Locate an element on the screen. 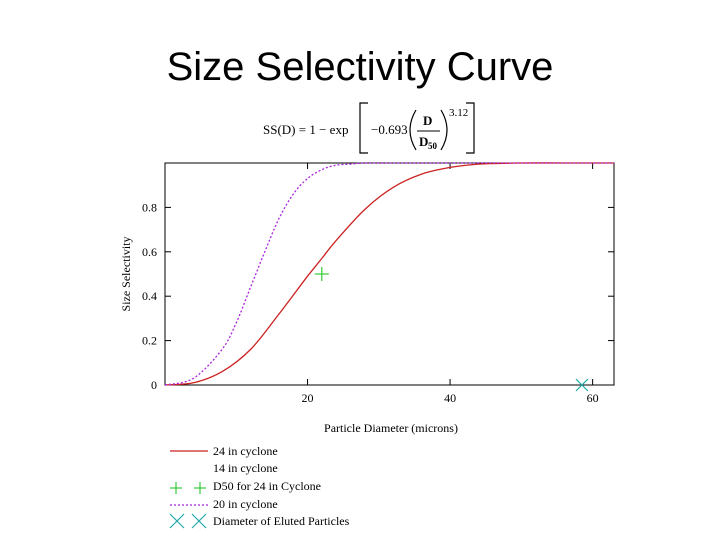 This screenshot has height=540, width=720. legend-item-d50: D50 for 24 in Cyclone is located at coordinates (245, 486).